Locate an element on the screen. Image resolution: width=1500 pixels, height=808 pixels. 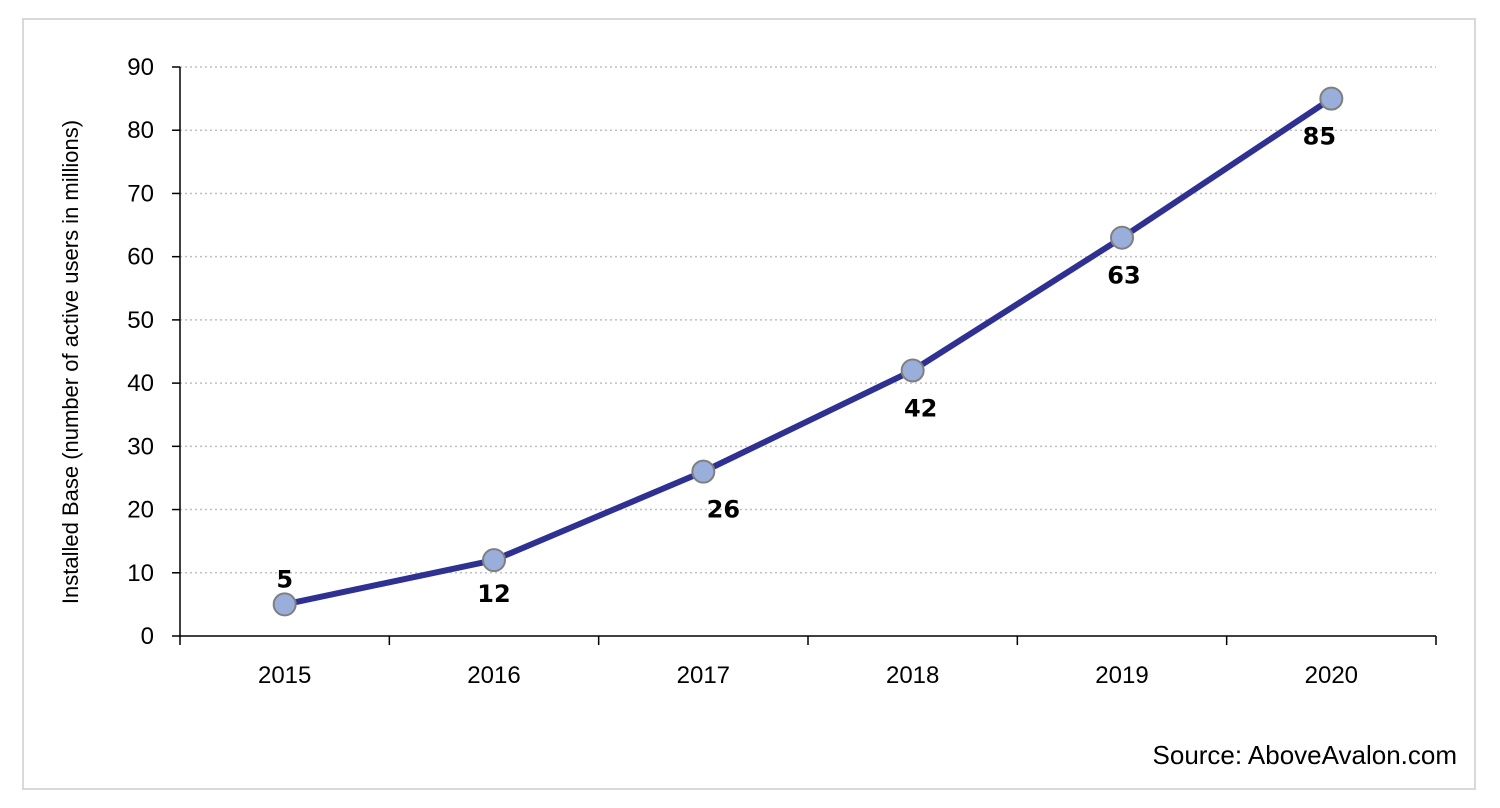
y-tick-label-80: 80 is located at coordinates (140, 130).